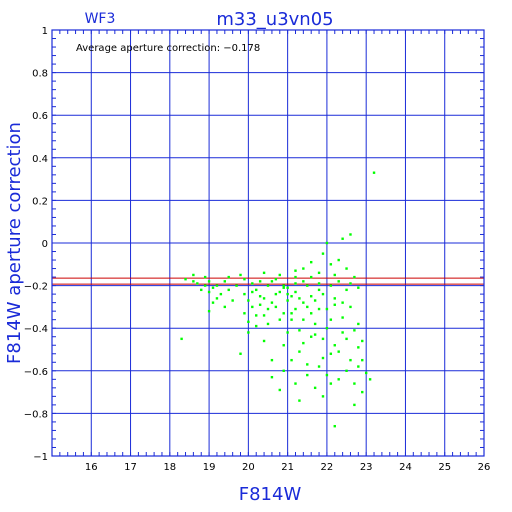 This screenshot has width=512, height=512. What do you see at coordinates (40, 116) in the screenshot?
I see `y-tick-label: 0.6` at bounding box center [40, 116].